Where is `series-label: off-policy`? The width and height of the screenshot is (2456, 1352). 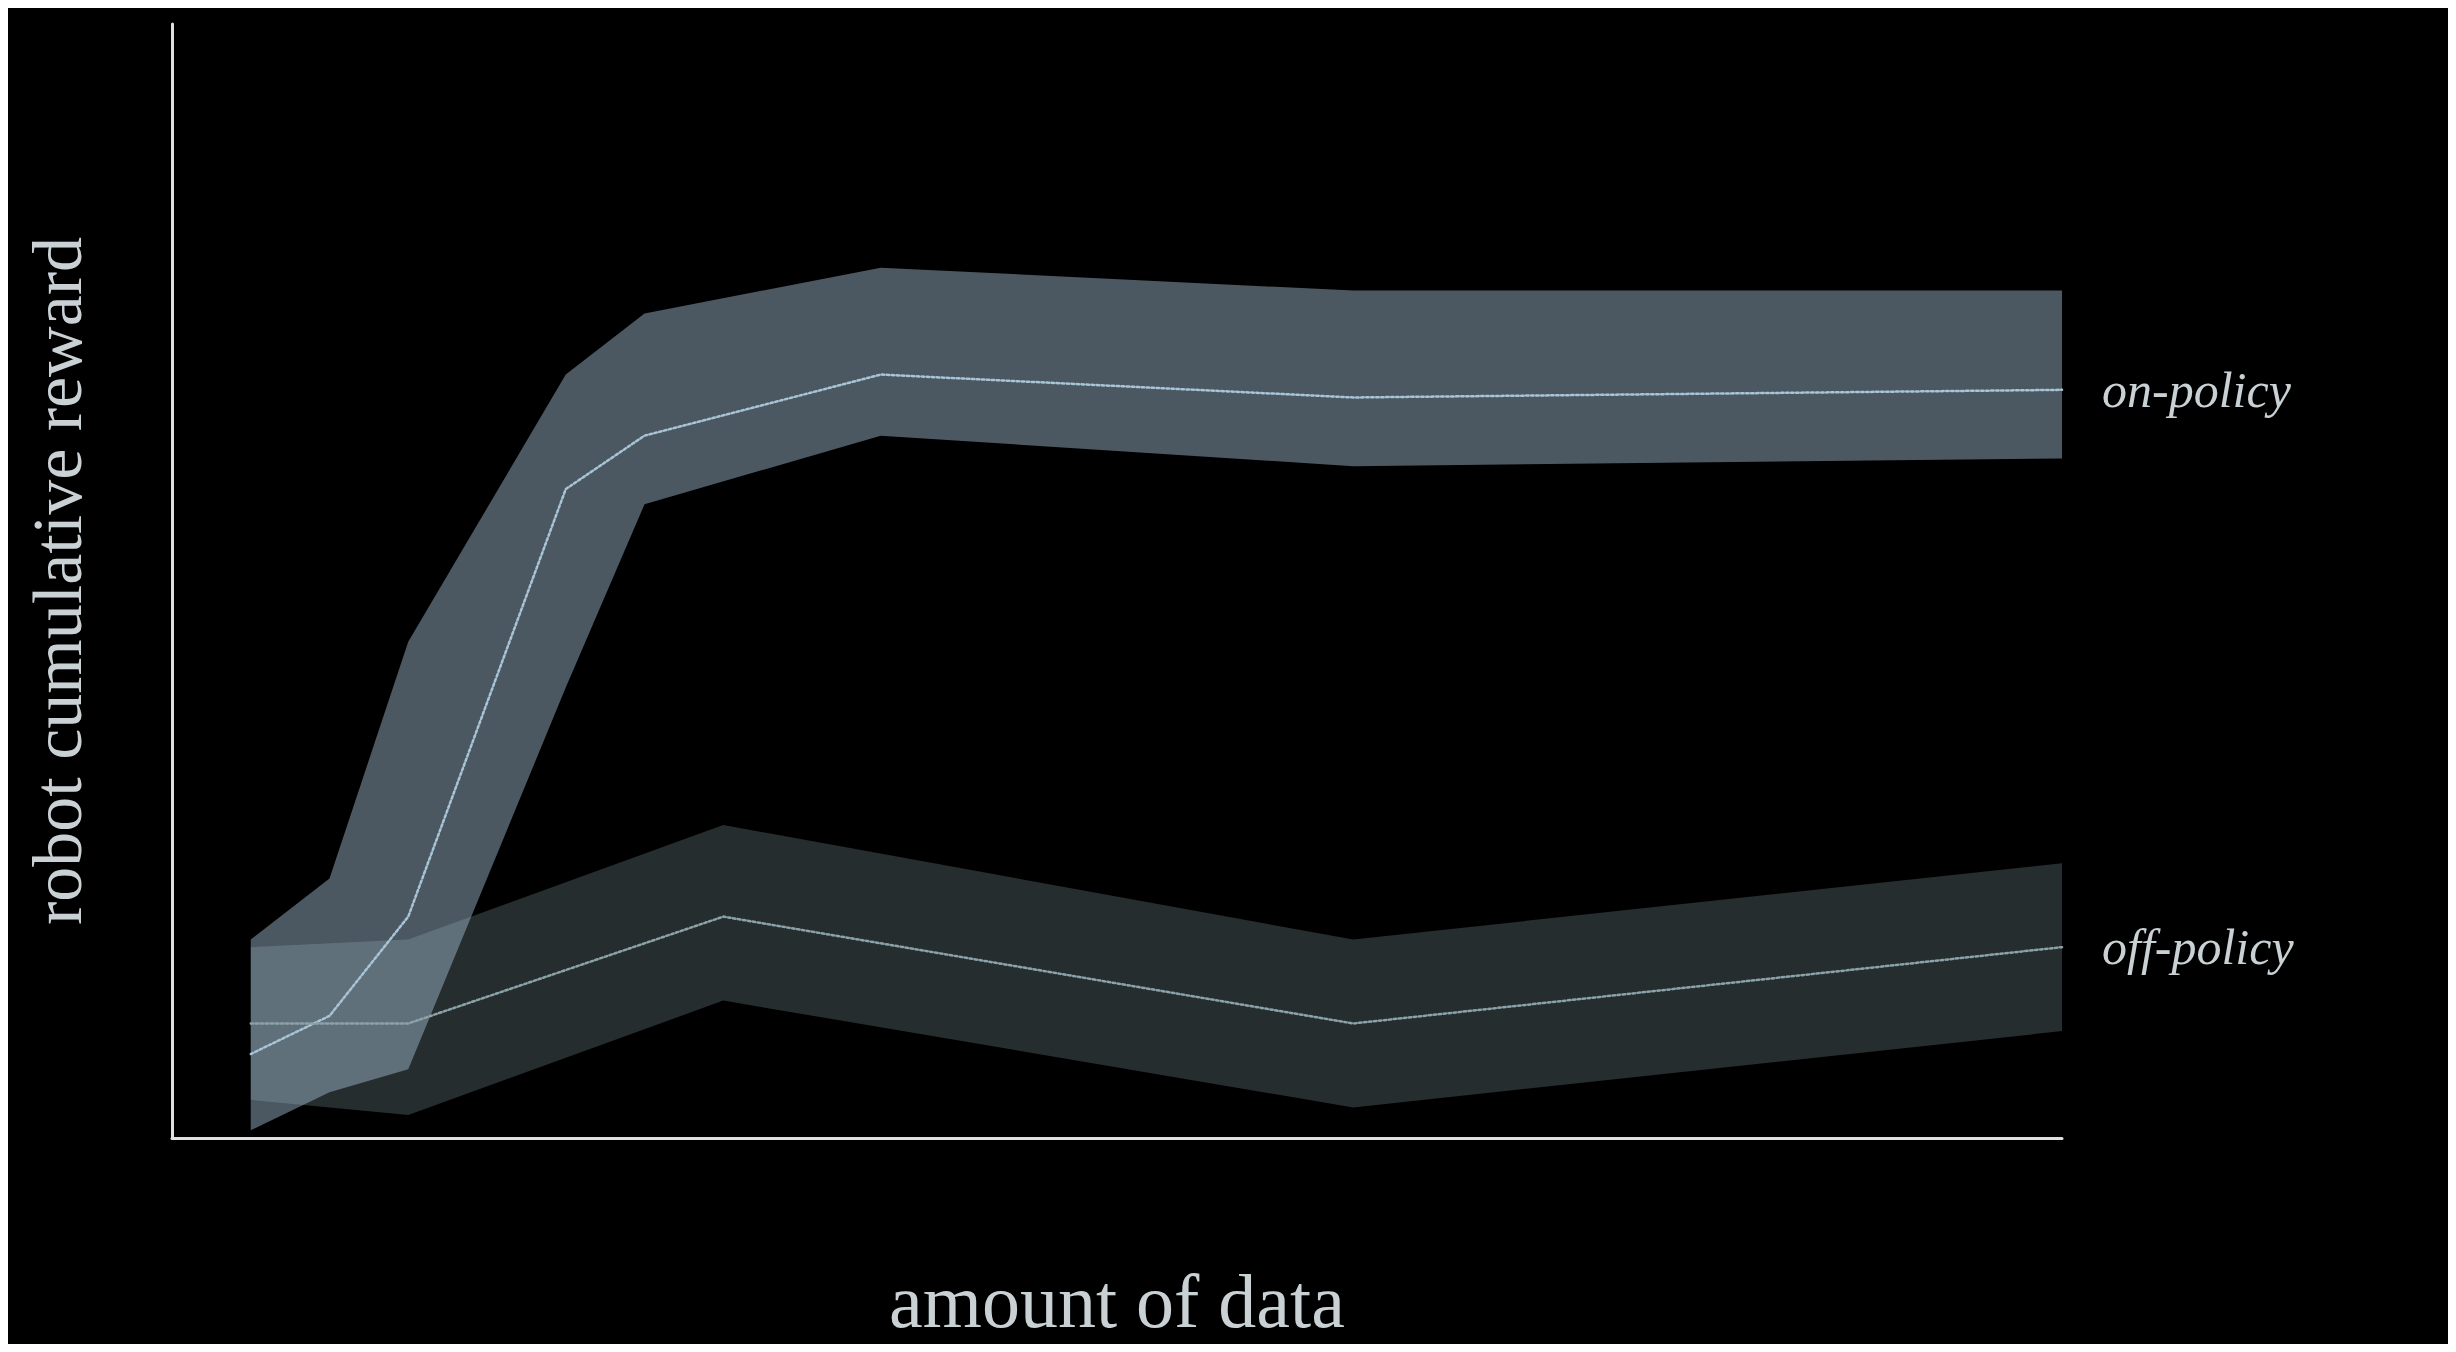
series-label: off-policy is located at coordinates (2198, 947).